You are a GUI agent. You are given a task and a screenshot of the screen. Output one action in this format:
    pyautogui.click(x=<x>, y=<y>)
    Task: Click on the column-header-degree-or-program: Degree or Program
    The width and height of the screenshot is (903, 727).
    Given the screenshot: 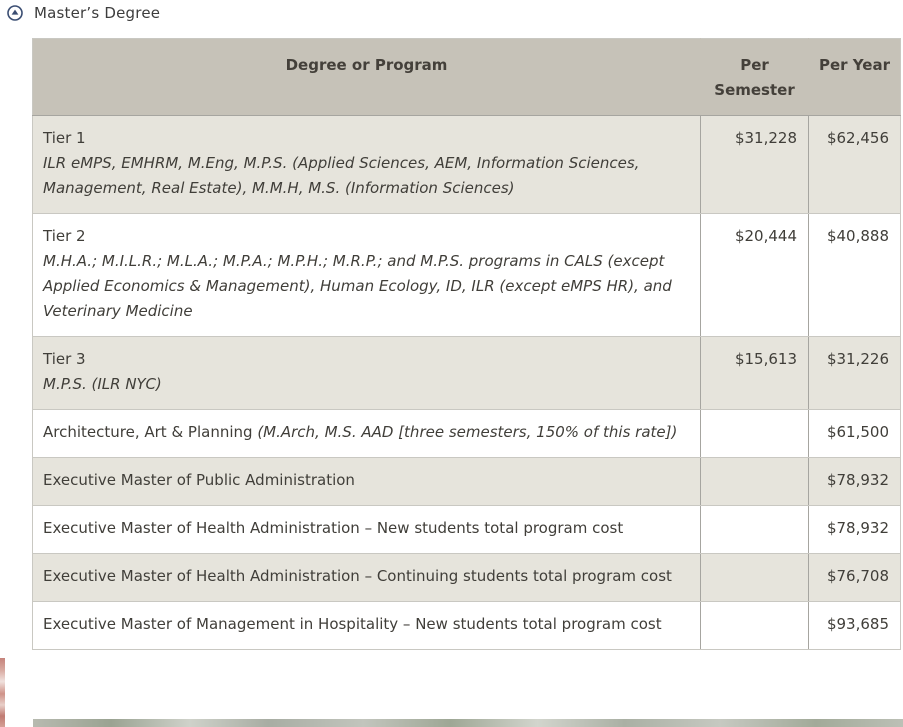 What is the action you would take?
    pyautogui.click(x=366, y=77)
    